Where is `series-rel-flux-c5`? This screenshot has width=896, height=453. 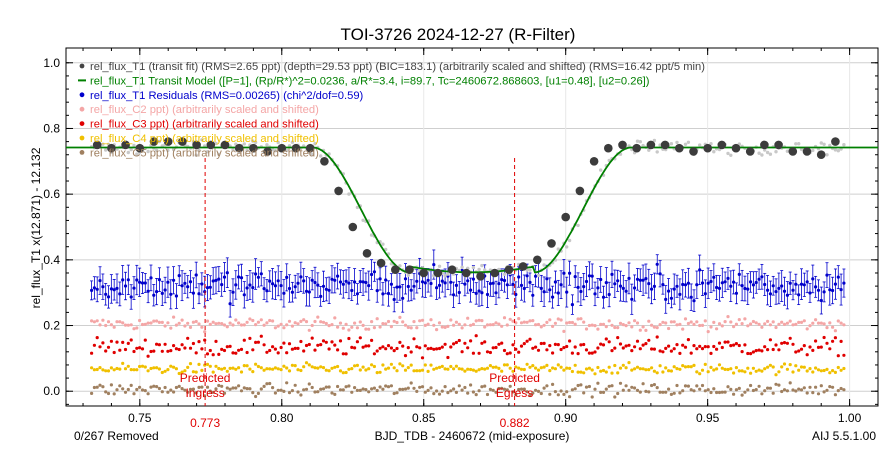
series-rel-flux-c5 is located at coordinates (468, 390).